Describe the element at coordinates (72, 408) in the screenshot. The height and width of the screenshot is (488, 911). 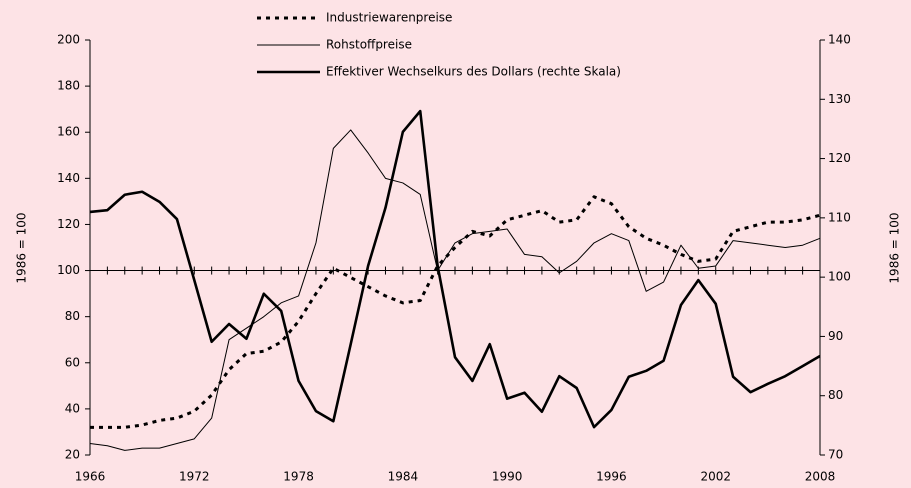
I see `y-tick-label: 40` at that location.